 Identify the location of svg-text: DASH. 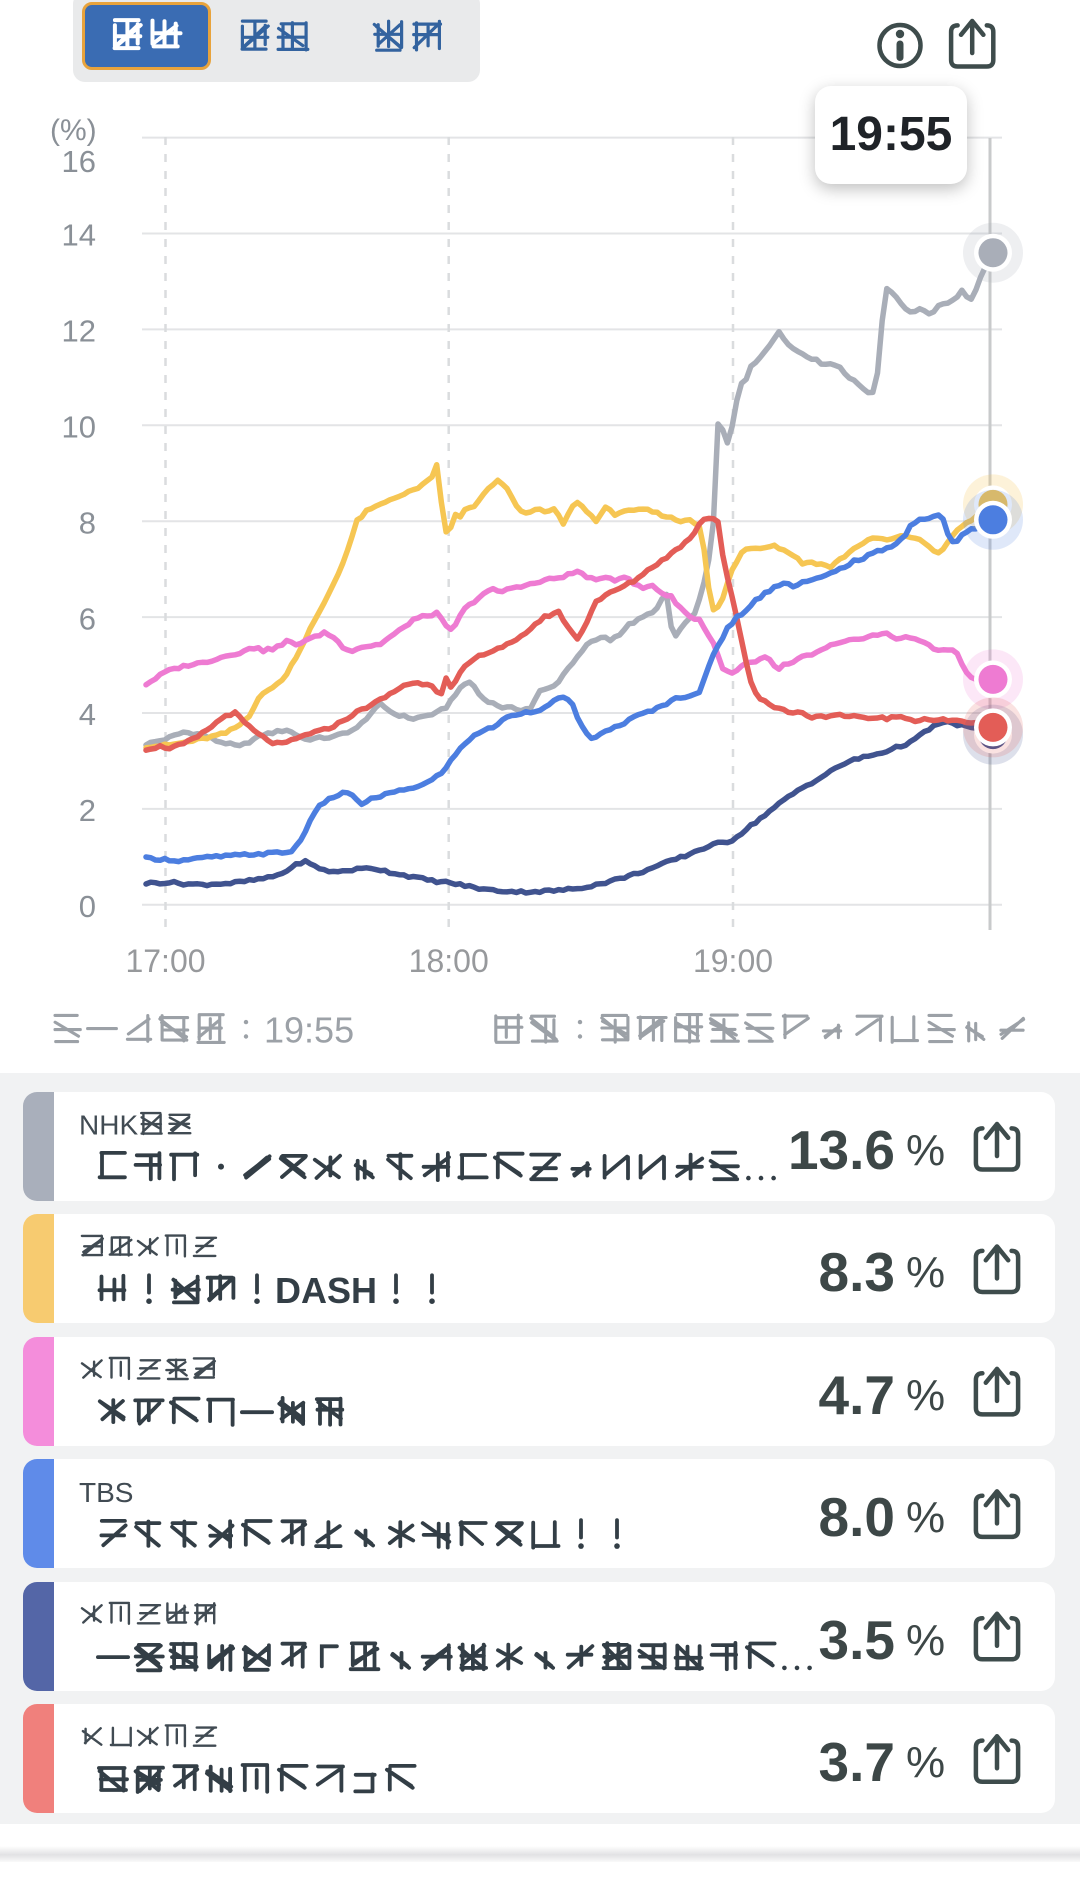
(326, 1290).